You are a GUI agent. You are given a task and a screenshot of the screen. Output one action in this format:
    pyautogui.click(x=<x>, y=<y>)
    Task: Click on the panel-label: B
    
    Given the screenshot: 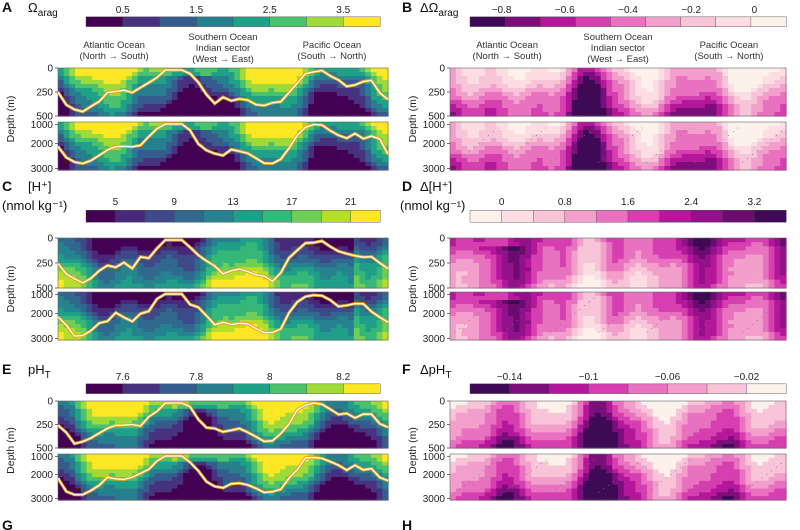 What is the action you would take?
    pyautogui.click(x=407, y=7)
    